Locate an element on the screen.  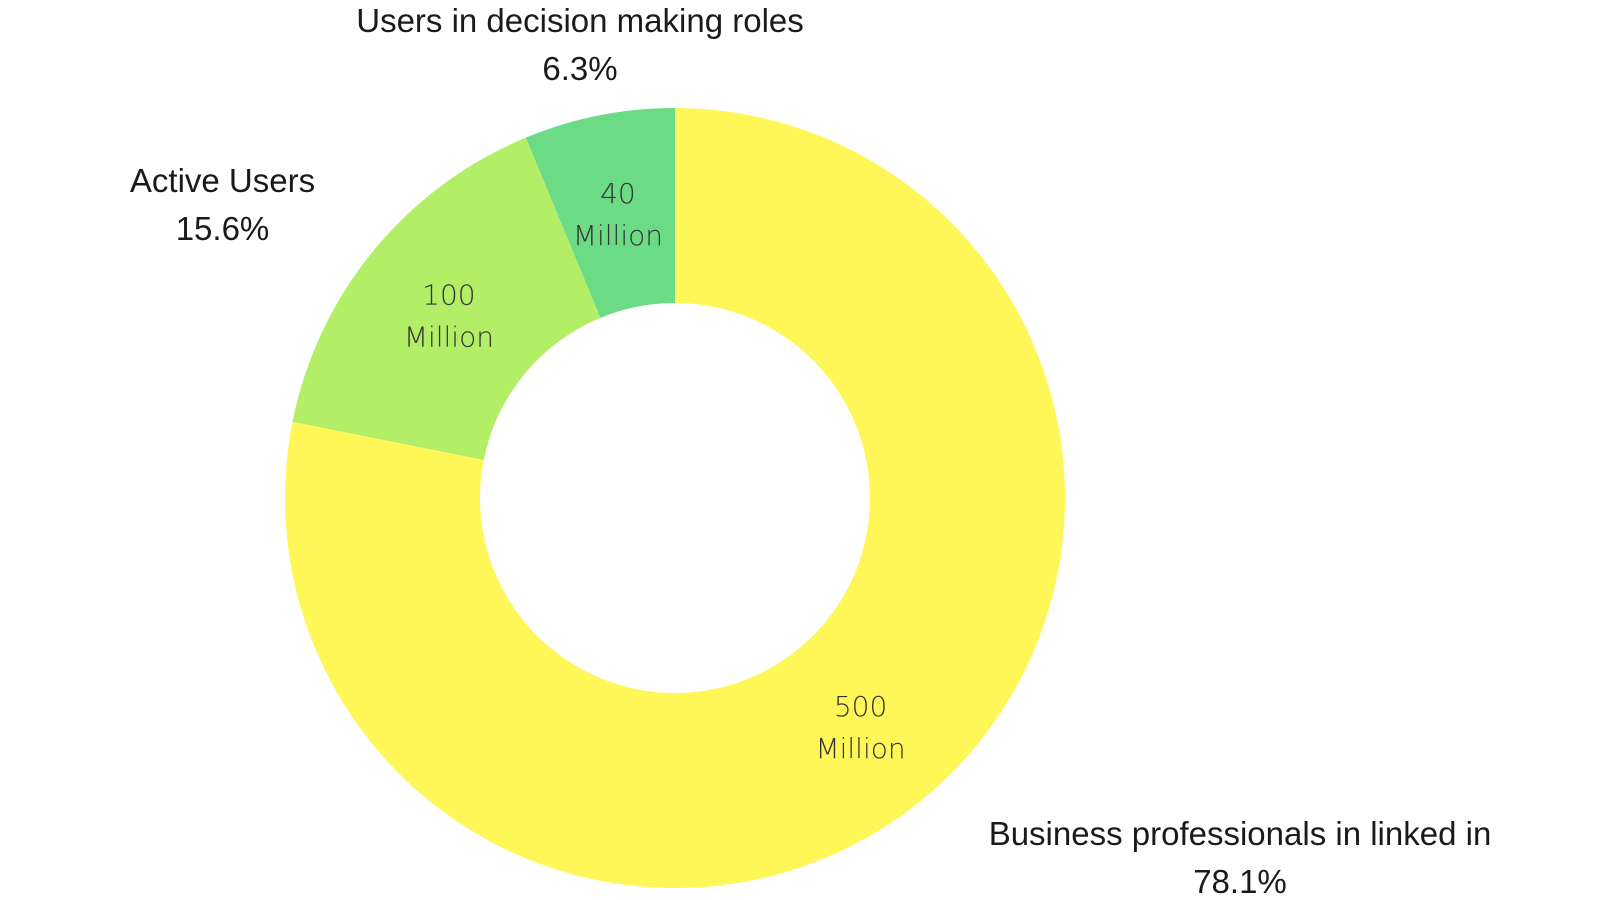
slice-decision is located at coordinates (600, 213).